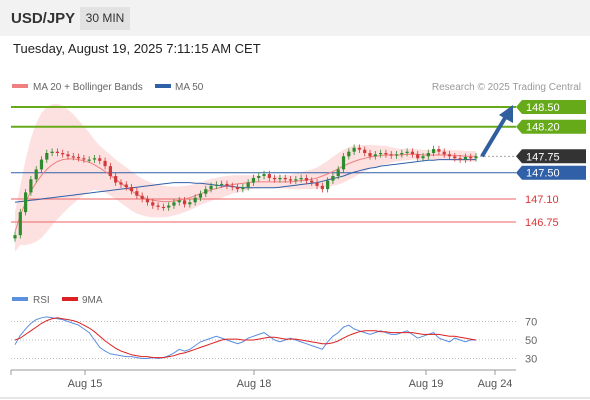 The width and height of the screenshot is (590, 400). I want to click on price-level-labels: 148.50 148.20 147.75 147.50 147.10 146.75, so click(551, 164).